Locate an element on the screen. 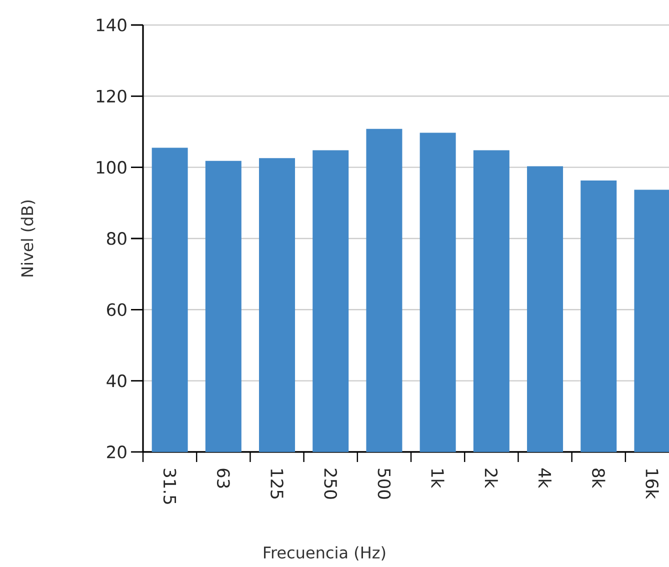  y-tick-label: 120 is located at coordinates (111, 96).